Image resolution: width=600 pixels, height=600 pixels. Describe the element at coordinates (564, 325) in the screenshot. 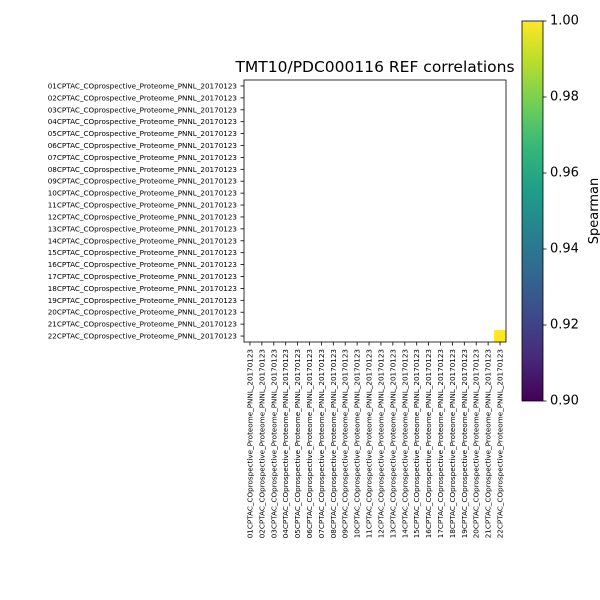

I see `colorbar-tick-label: 0.92` at that location.